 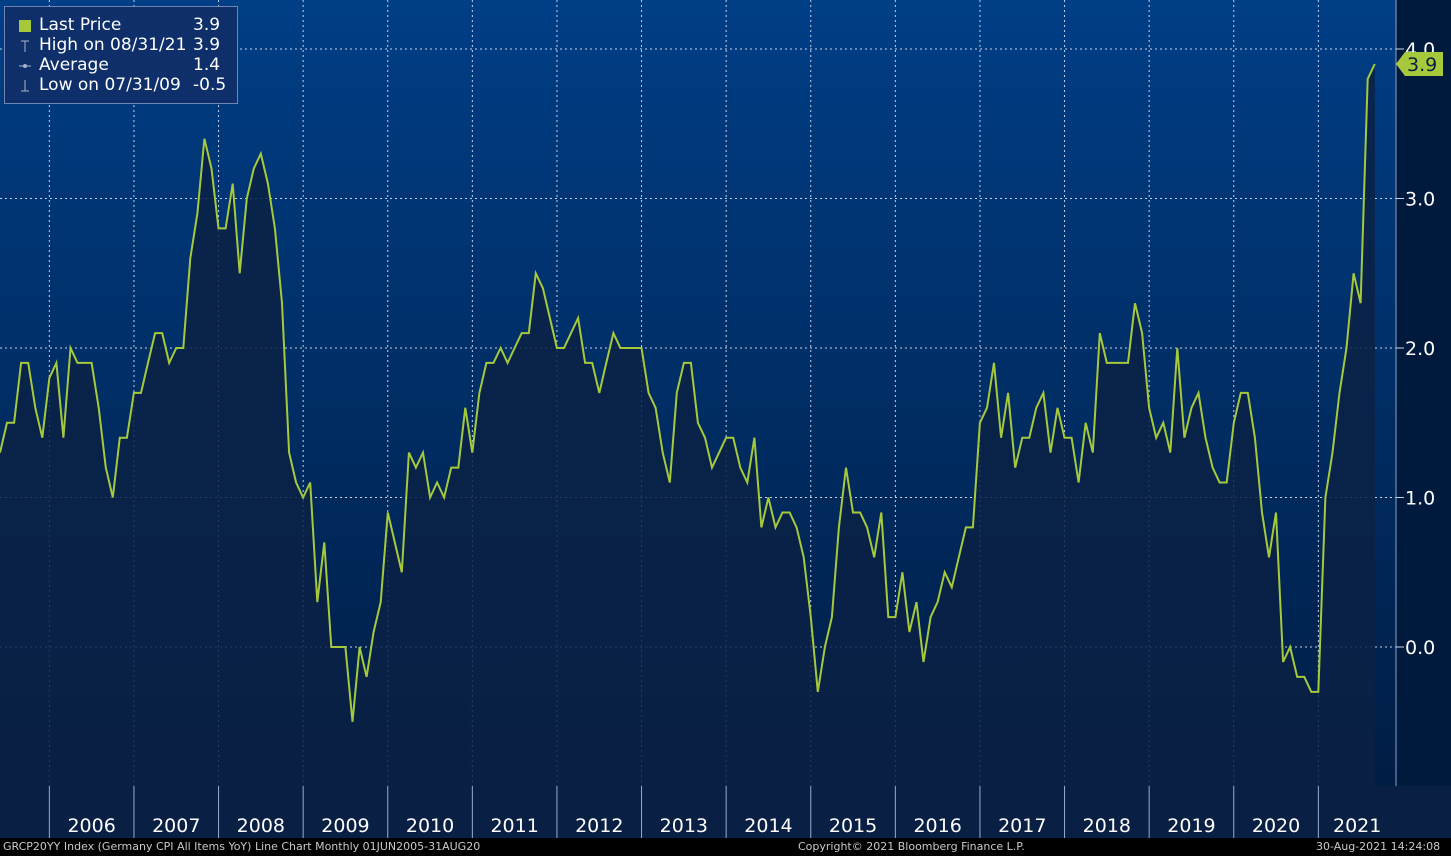 I want to click on legend-value: -0.5, so click(x=210, y=85).